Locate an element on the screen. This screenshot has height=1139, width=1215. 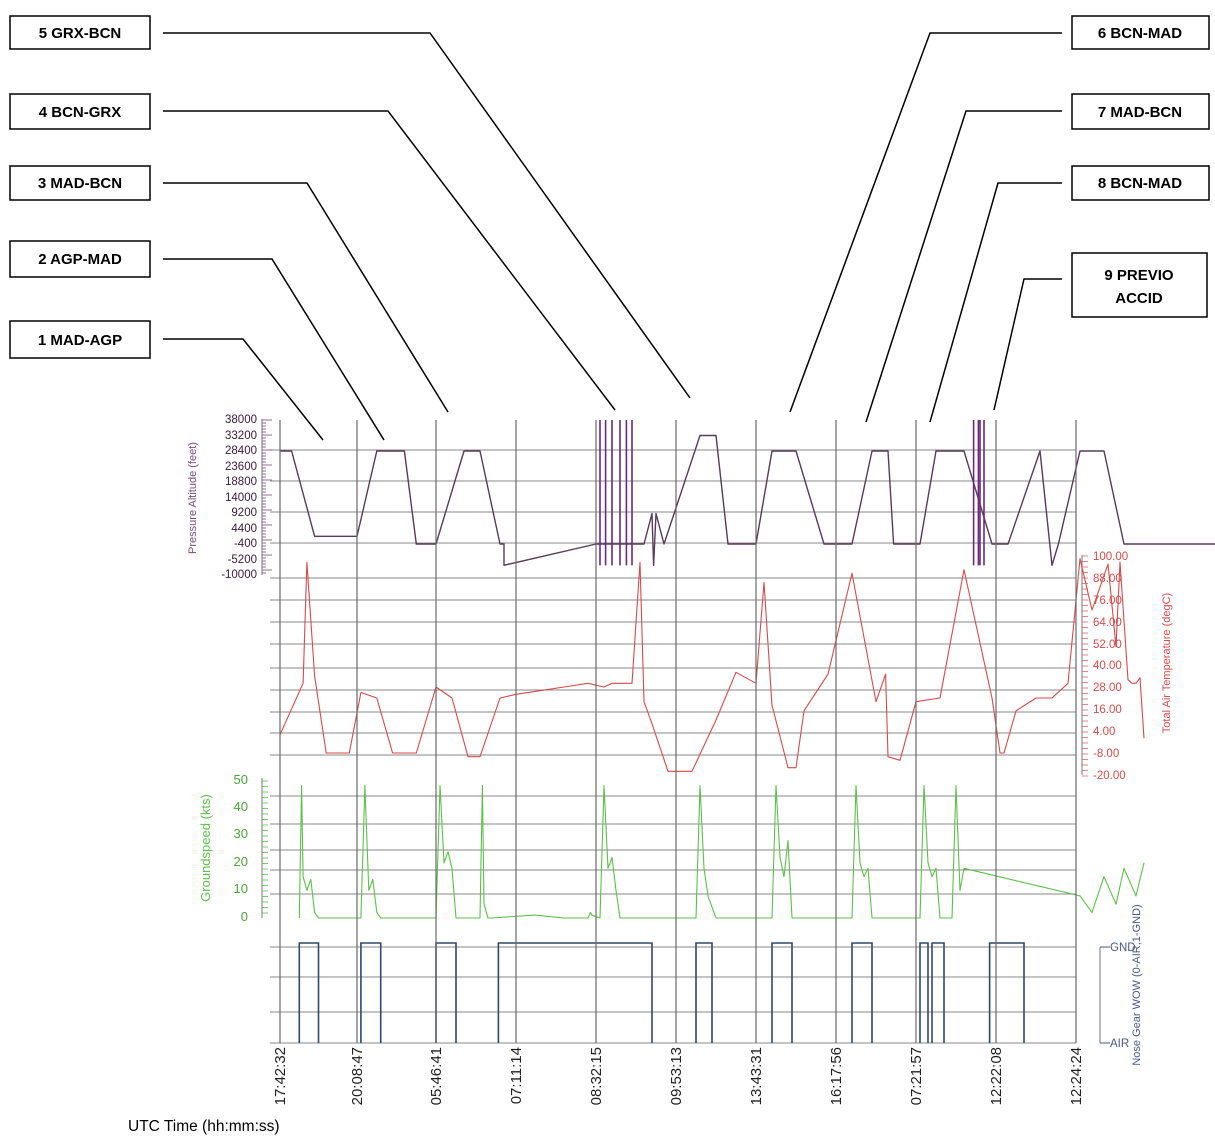
groundspeed-tick-marks is located at coordinates (265, 847).